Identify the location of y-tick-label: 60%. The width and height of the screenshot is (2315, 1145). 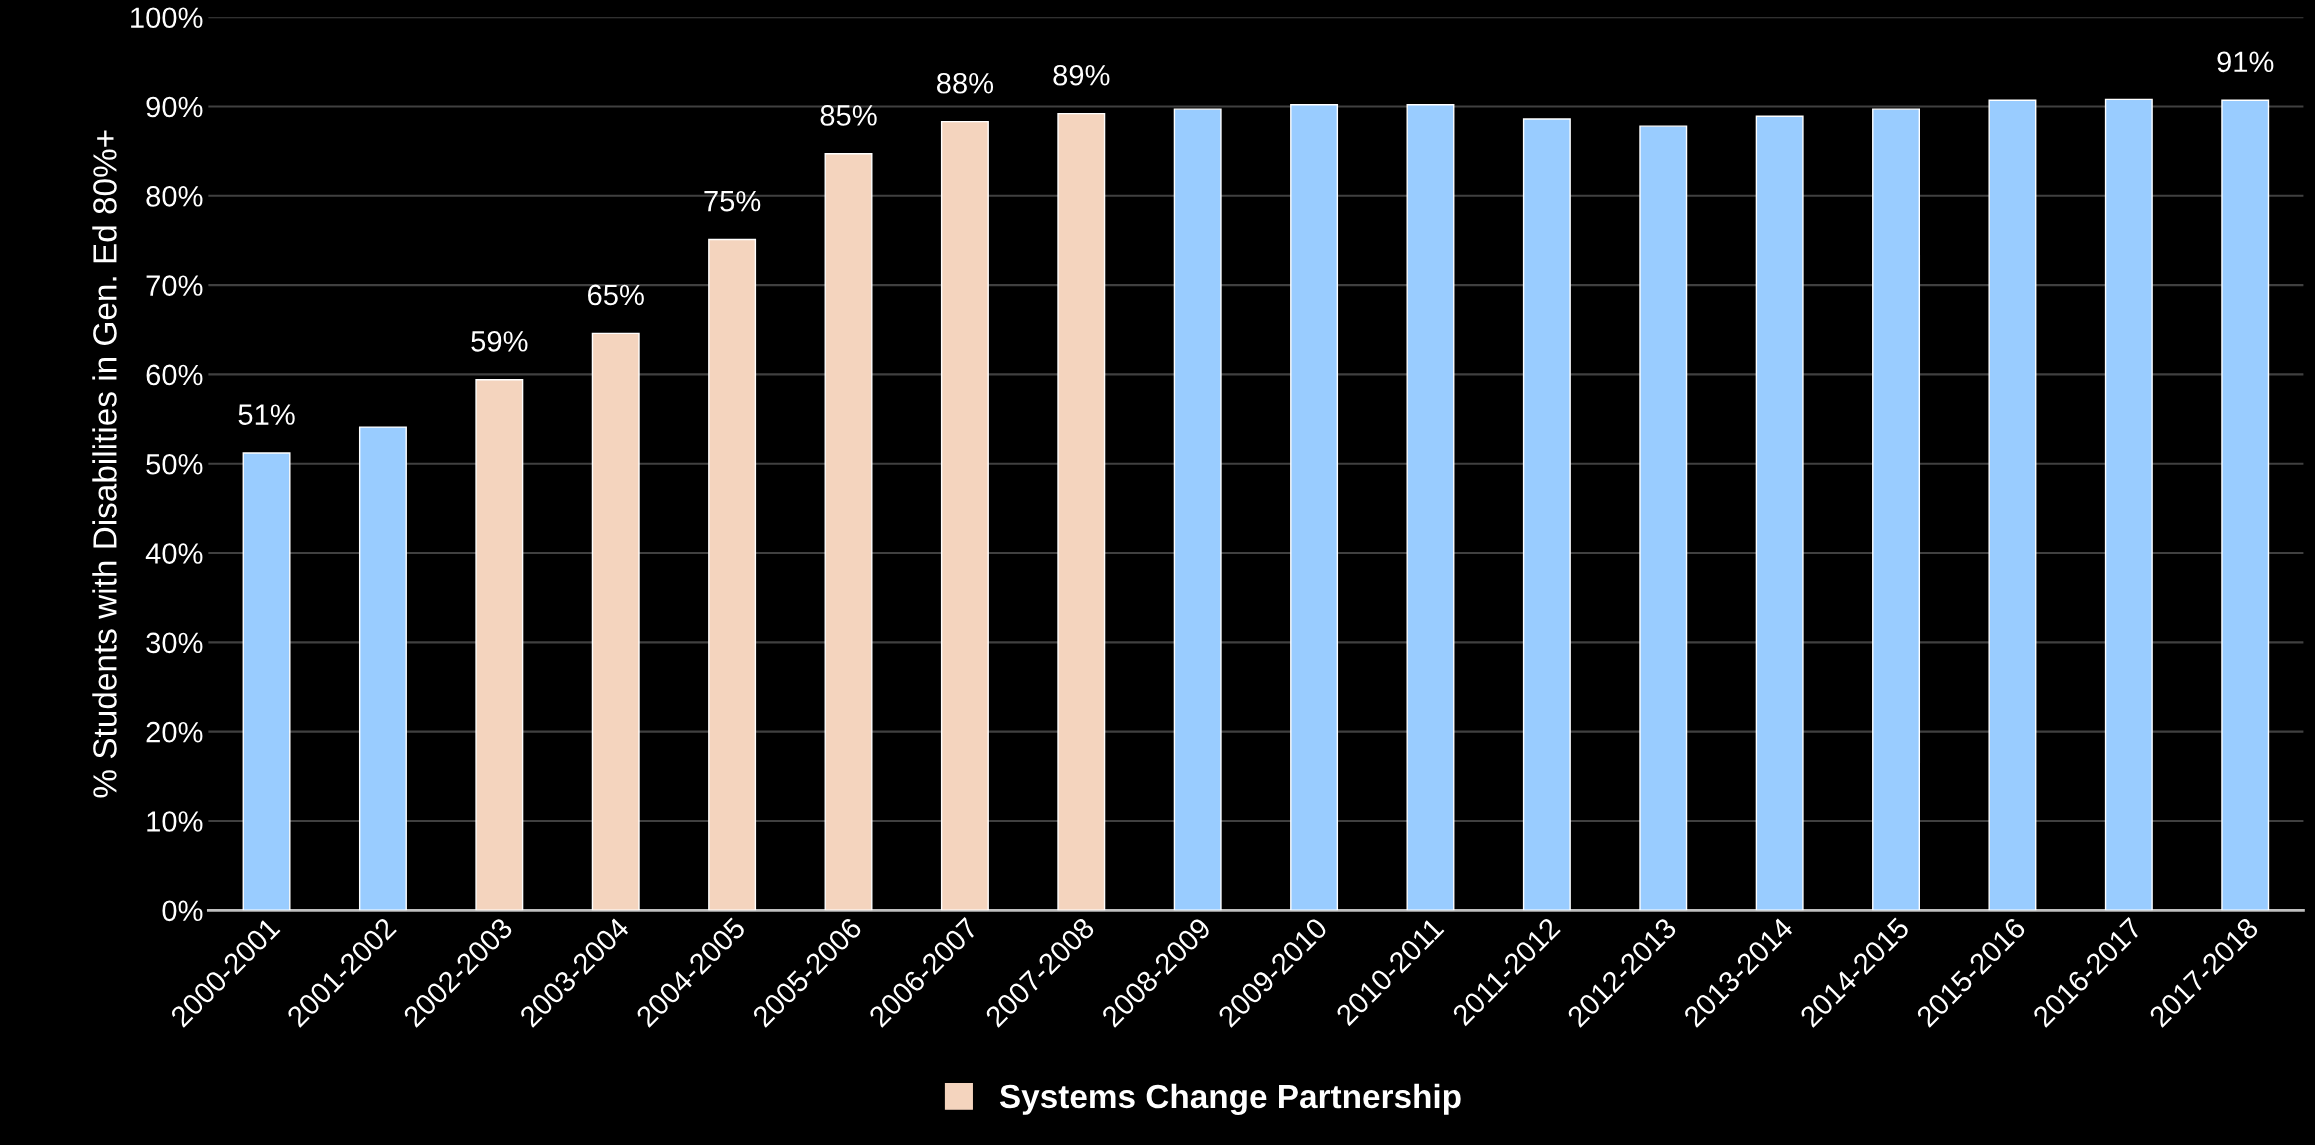
(174, 375).